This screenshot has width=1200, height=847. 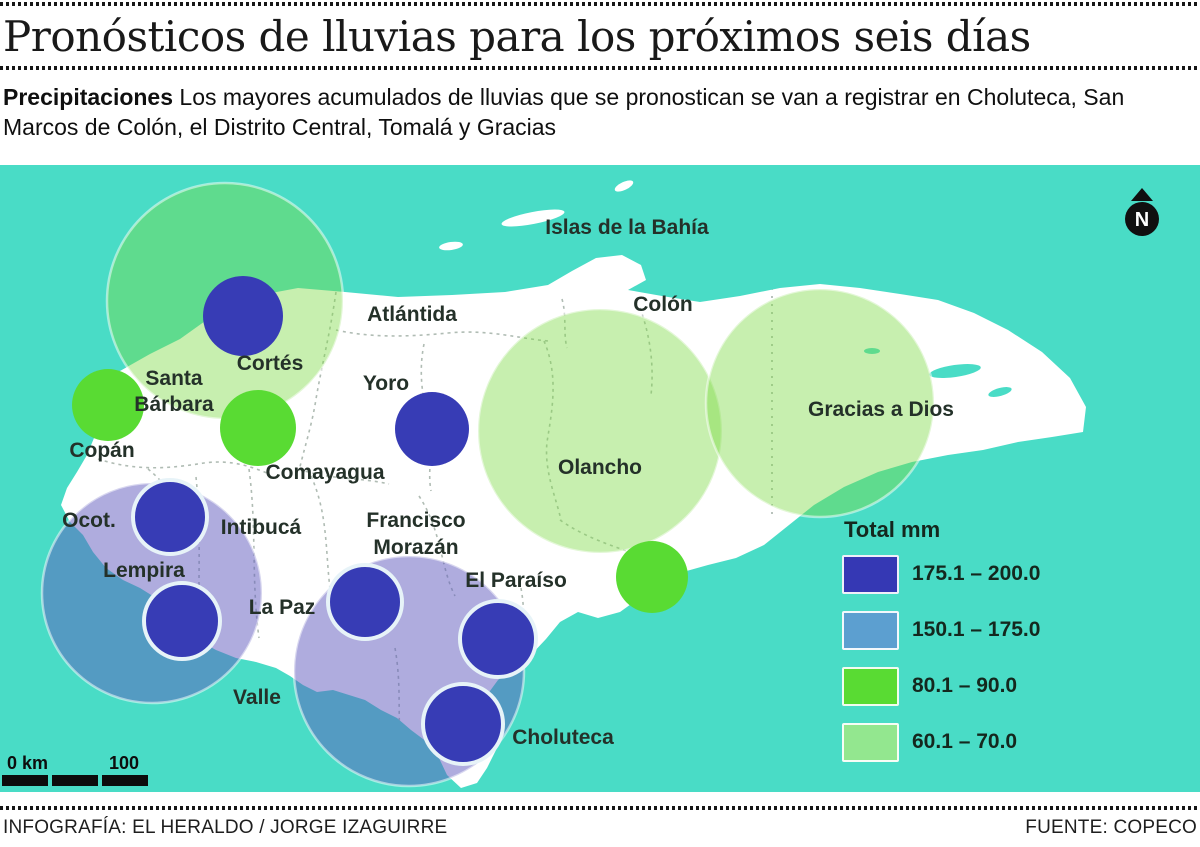 I want to click on circle-el-paraiso, so click(x=498, y=638).